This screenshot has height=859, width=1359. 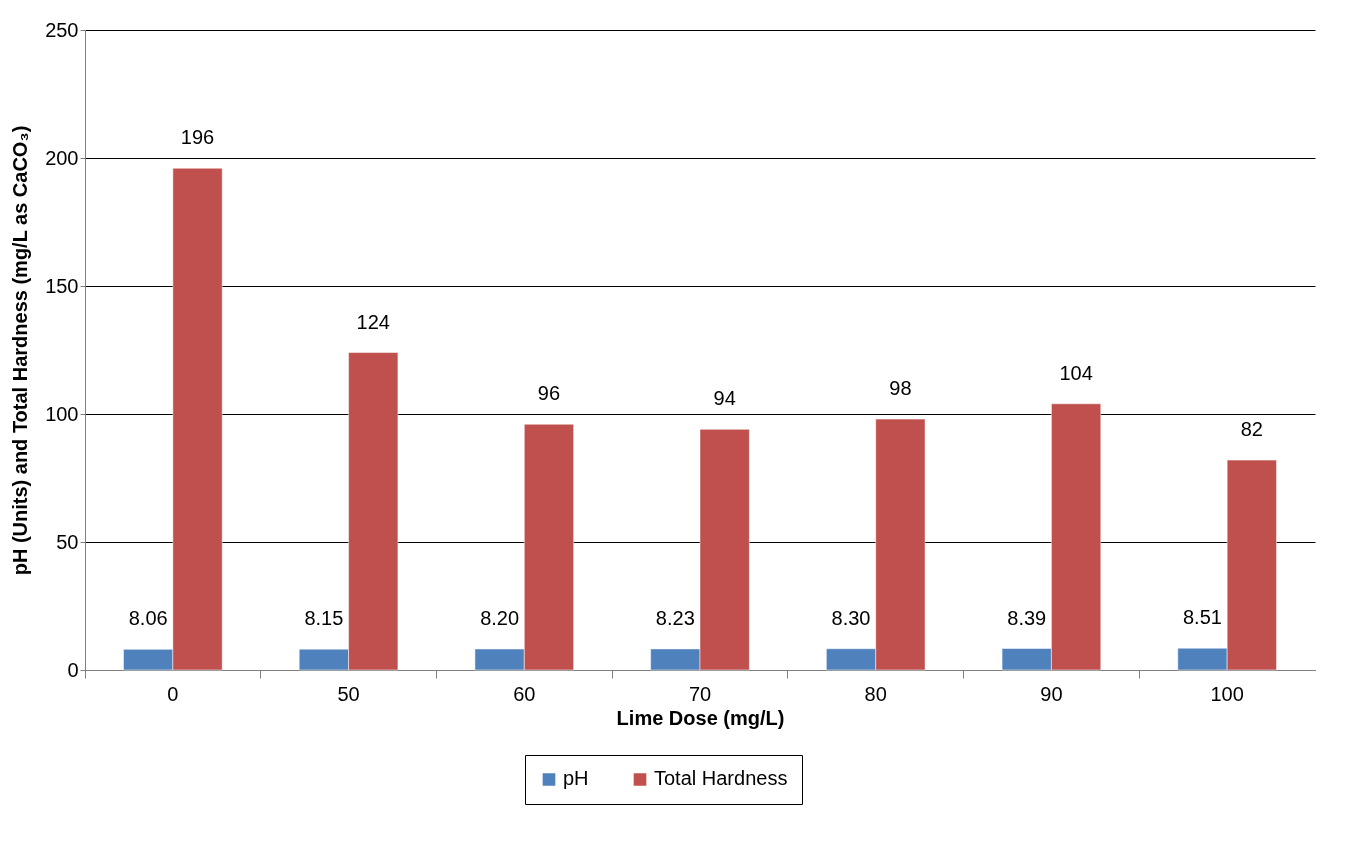 I want to click on x-tick-label: 80, so click(x=875, y=693).